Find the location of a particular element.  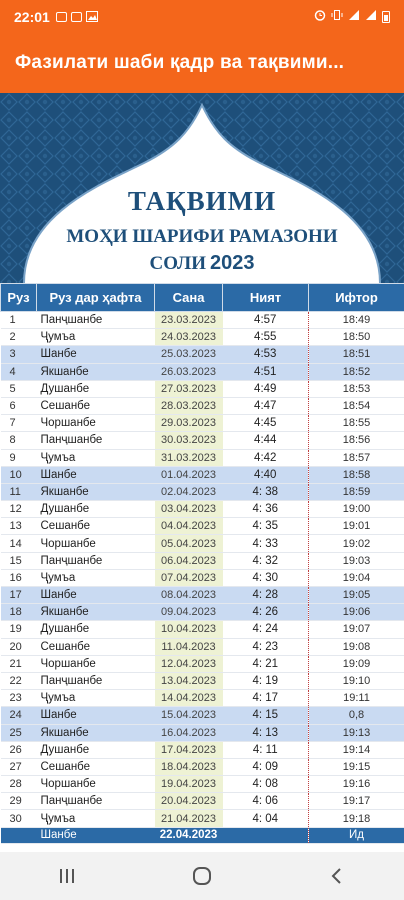

column-header-day: Руз is located at coordinates (18, 297).